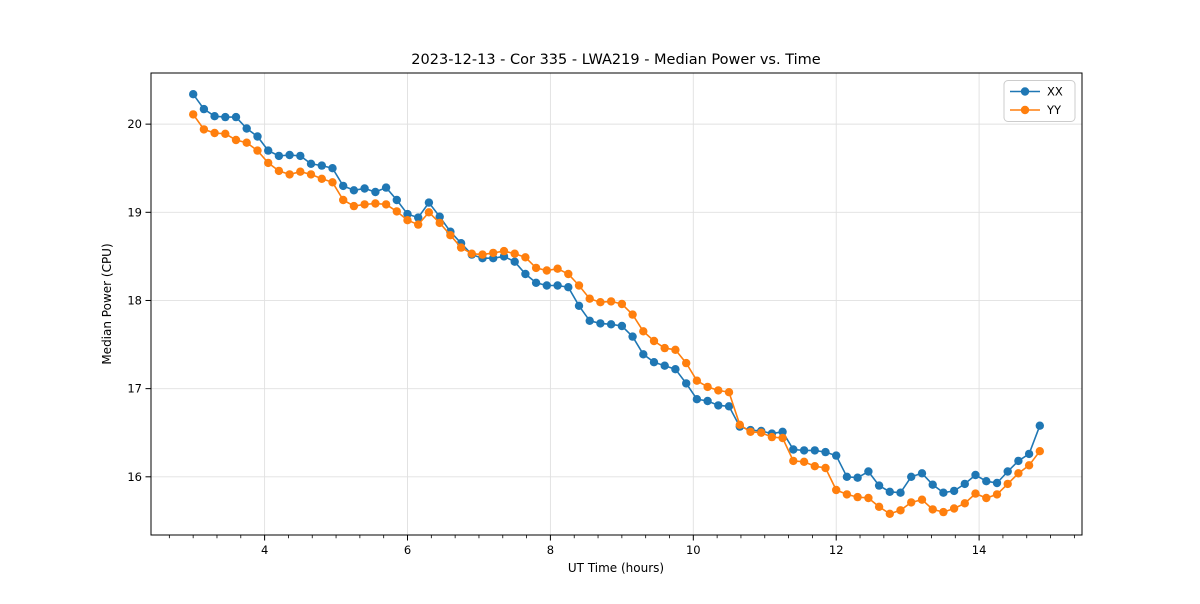 This screenshot has width=1200, height=604. What do you see at coordinates (134, 389) in the screenshot?
I see `y-tick-label: 17` at bounding box center [134, 389].